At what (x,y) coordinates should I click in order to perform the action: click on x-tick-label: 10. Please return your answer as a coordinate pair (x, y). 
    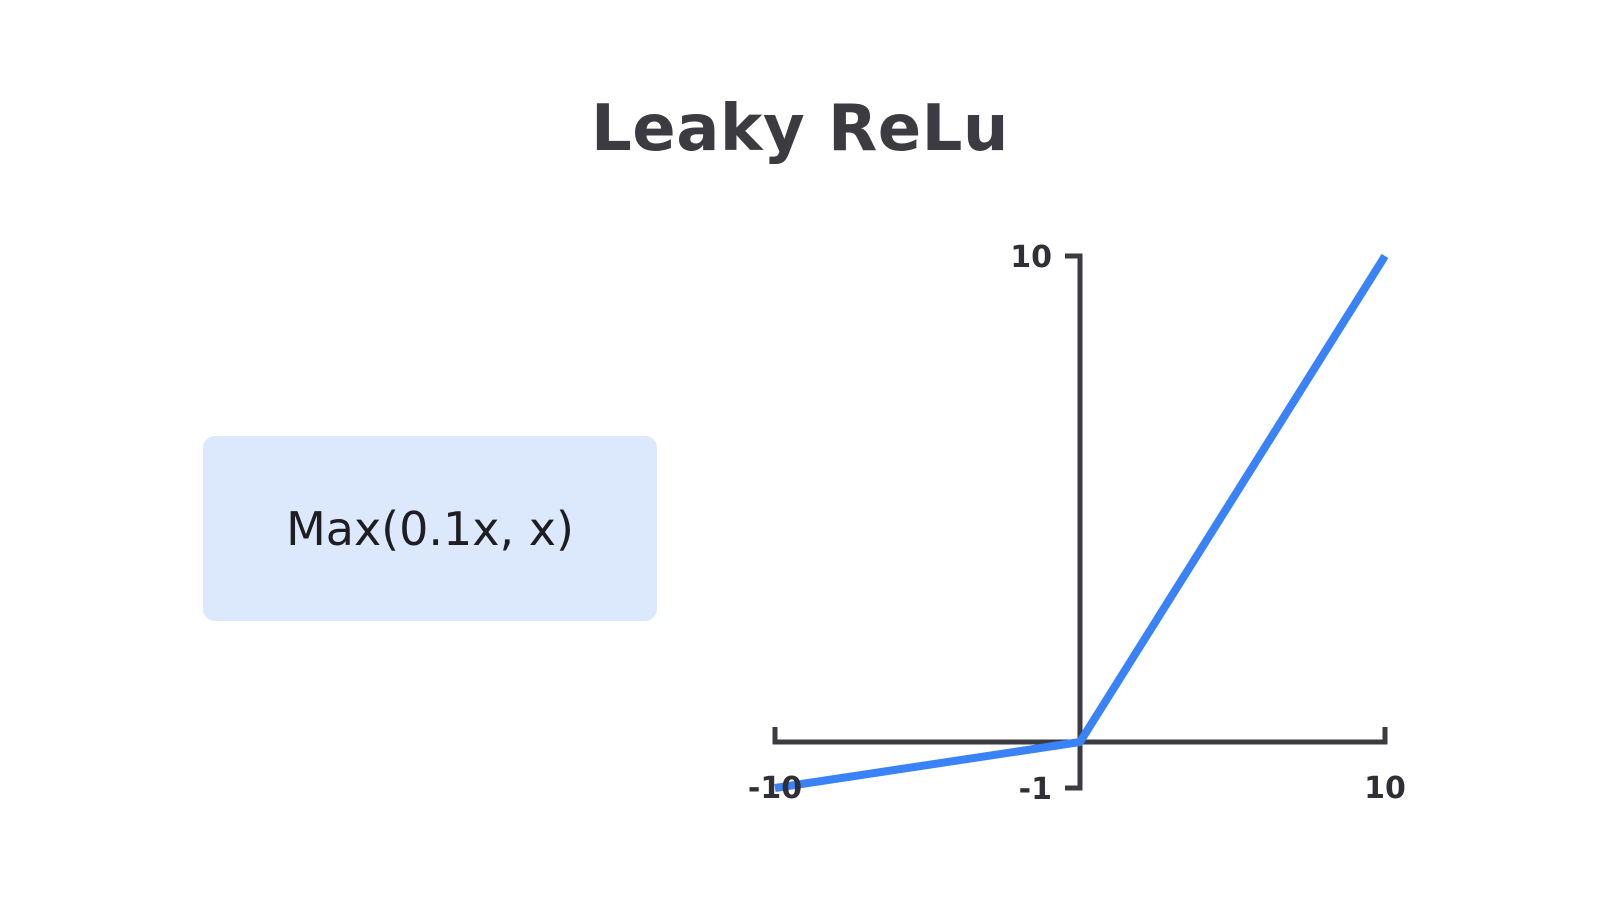
    Looking at the image, I should click on (1385, 788).